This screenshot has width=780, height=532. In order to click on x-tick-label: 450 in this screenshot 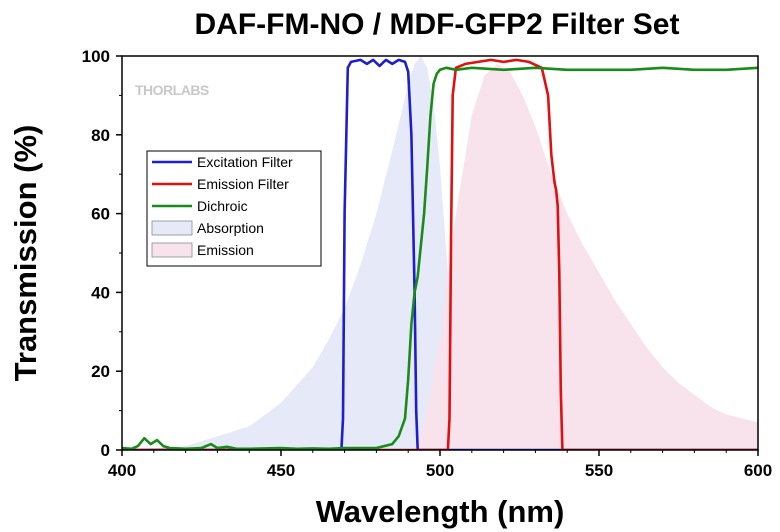, I will do `click(281, 470)`.